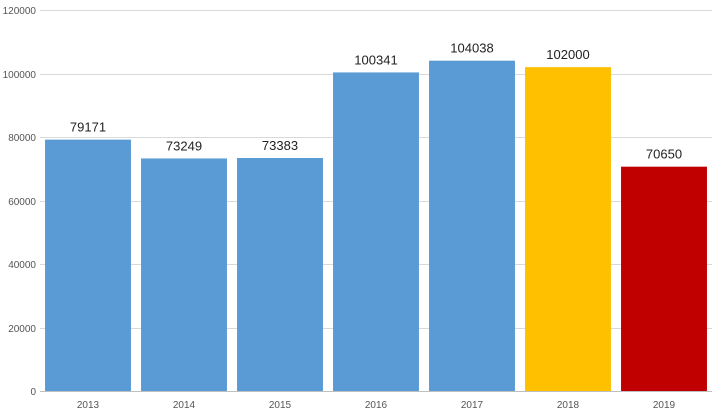 This screenshot has width=720, height=415. Describe the element at coordinates (22, 265) in the screenshot. I see `y-tick-label: 40000` at that location.